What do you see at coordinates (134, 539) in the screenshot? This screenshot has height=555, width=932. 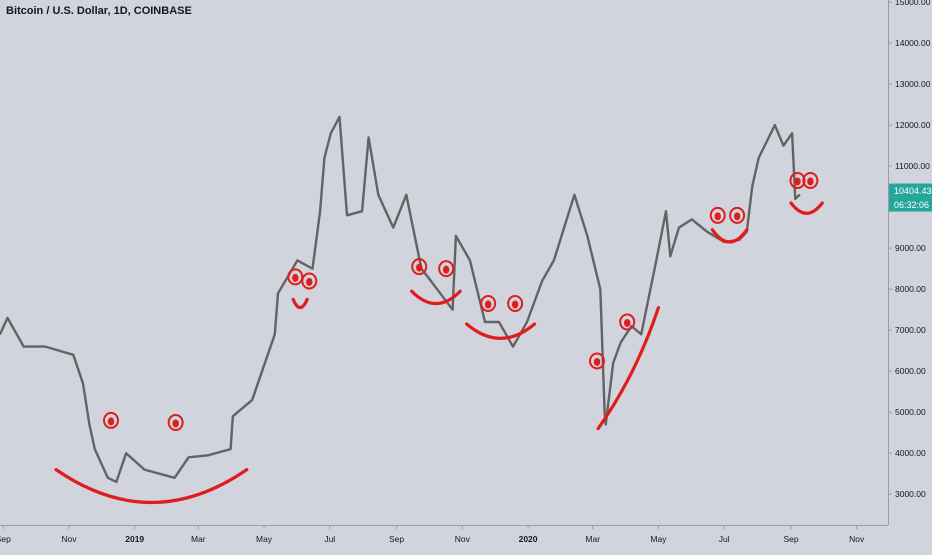 I see `x-tick-label: 2019` at bounding box center [134, 539].